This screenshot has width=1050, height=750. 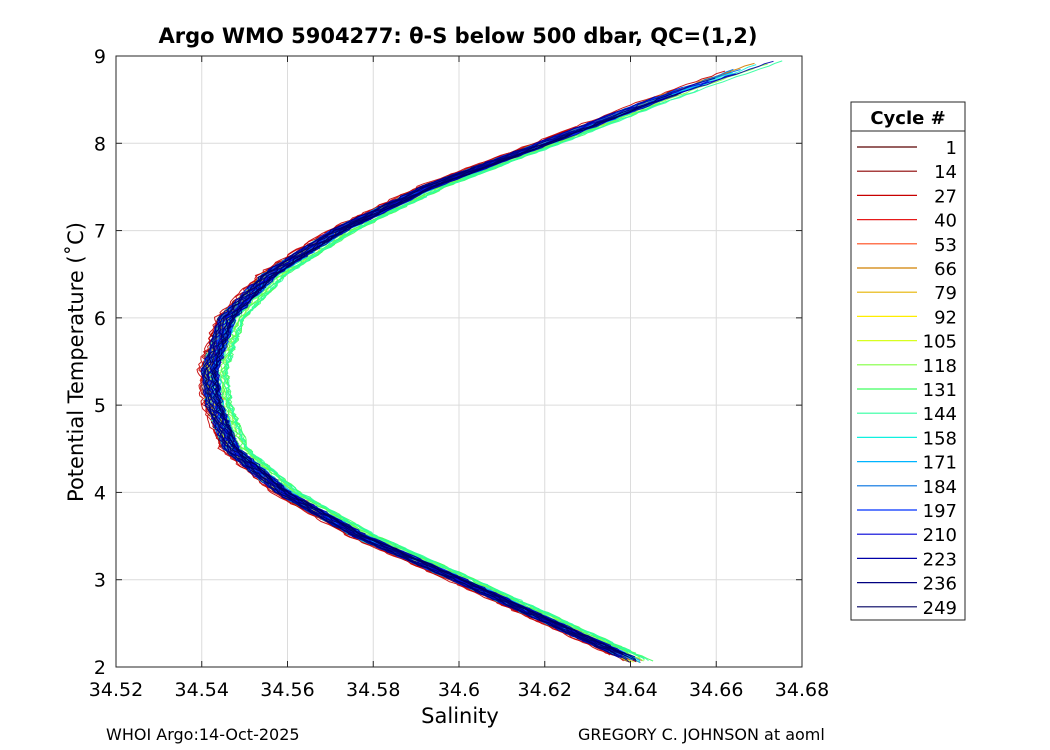 What do you see at coordinates (802, 690) in the screenshot?
I see `x-tick-label: 34.68` at bounding box center [802, 690].